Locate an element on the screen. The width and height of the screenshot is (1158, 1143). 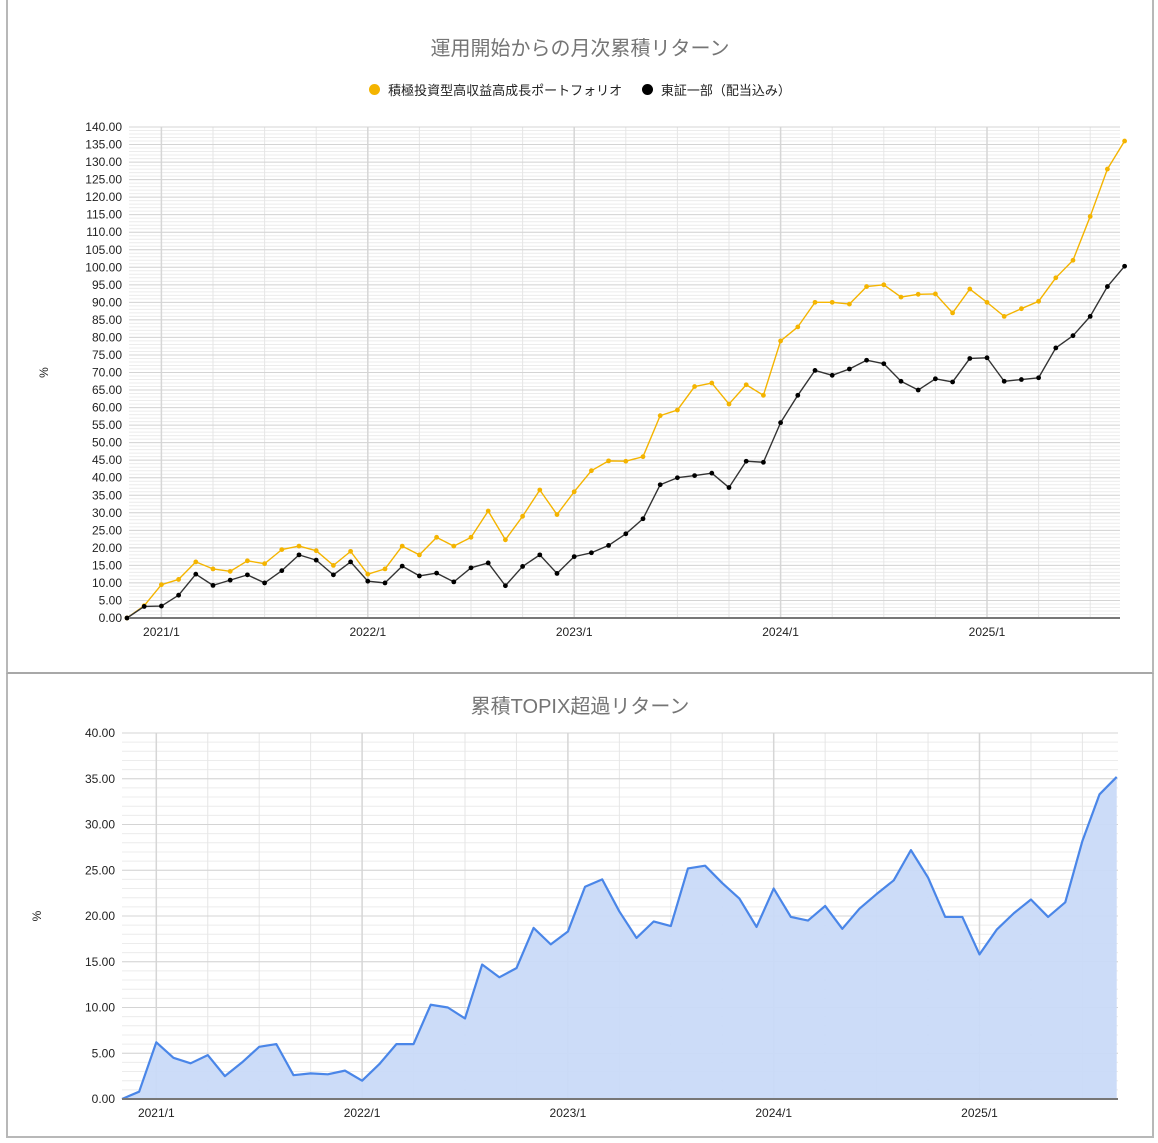
legend-item-portfolio: 積極投資型高収益高成長ポートフォリオ is located at coordinates (495, 89).